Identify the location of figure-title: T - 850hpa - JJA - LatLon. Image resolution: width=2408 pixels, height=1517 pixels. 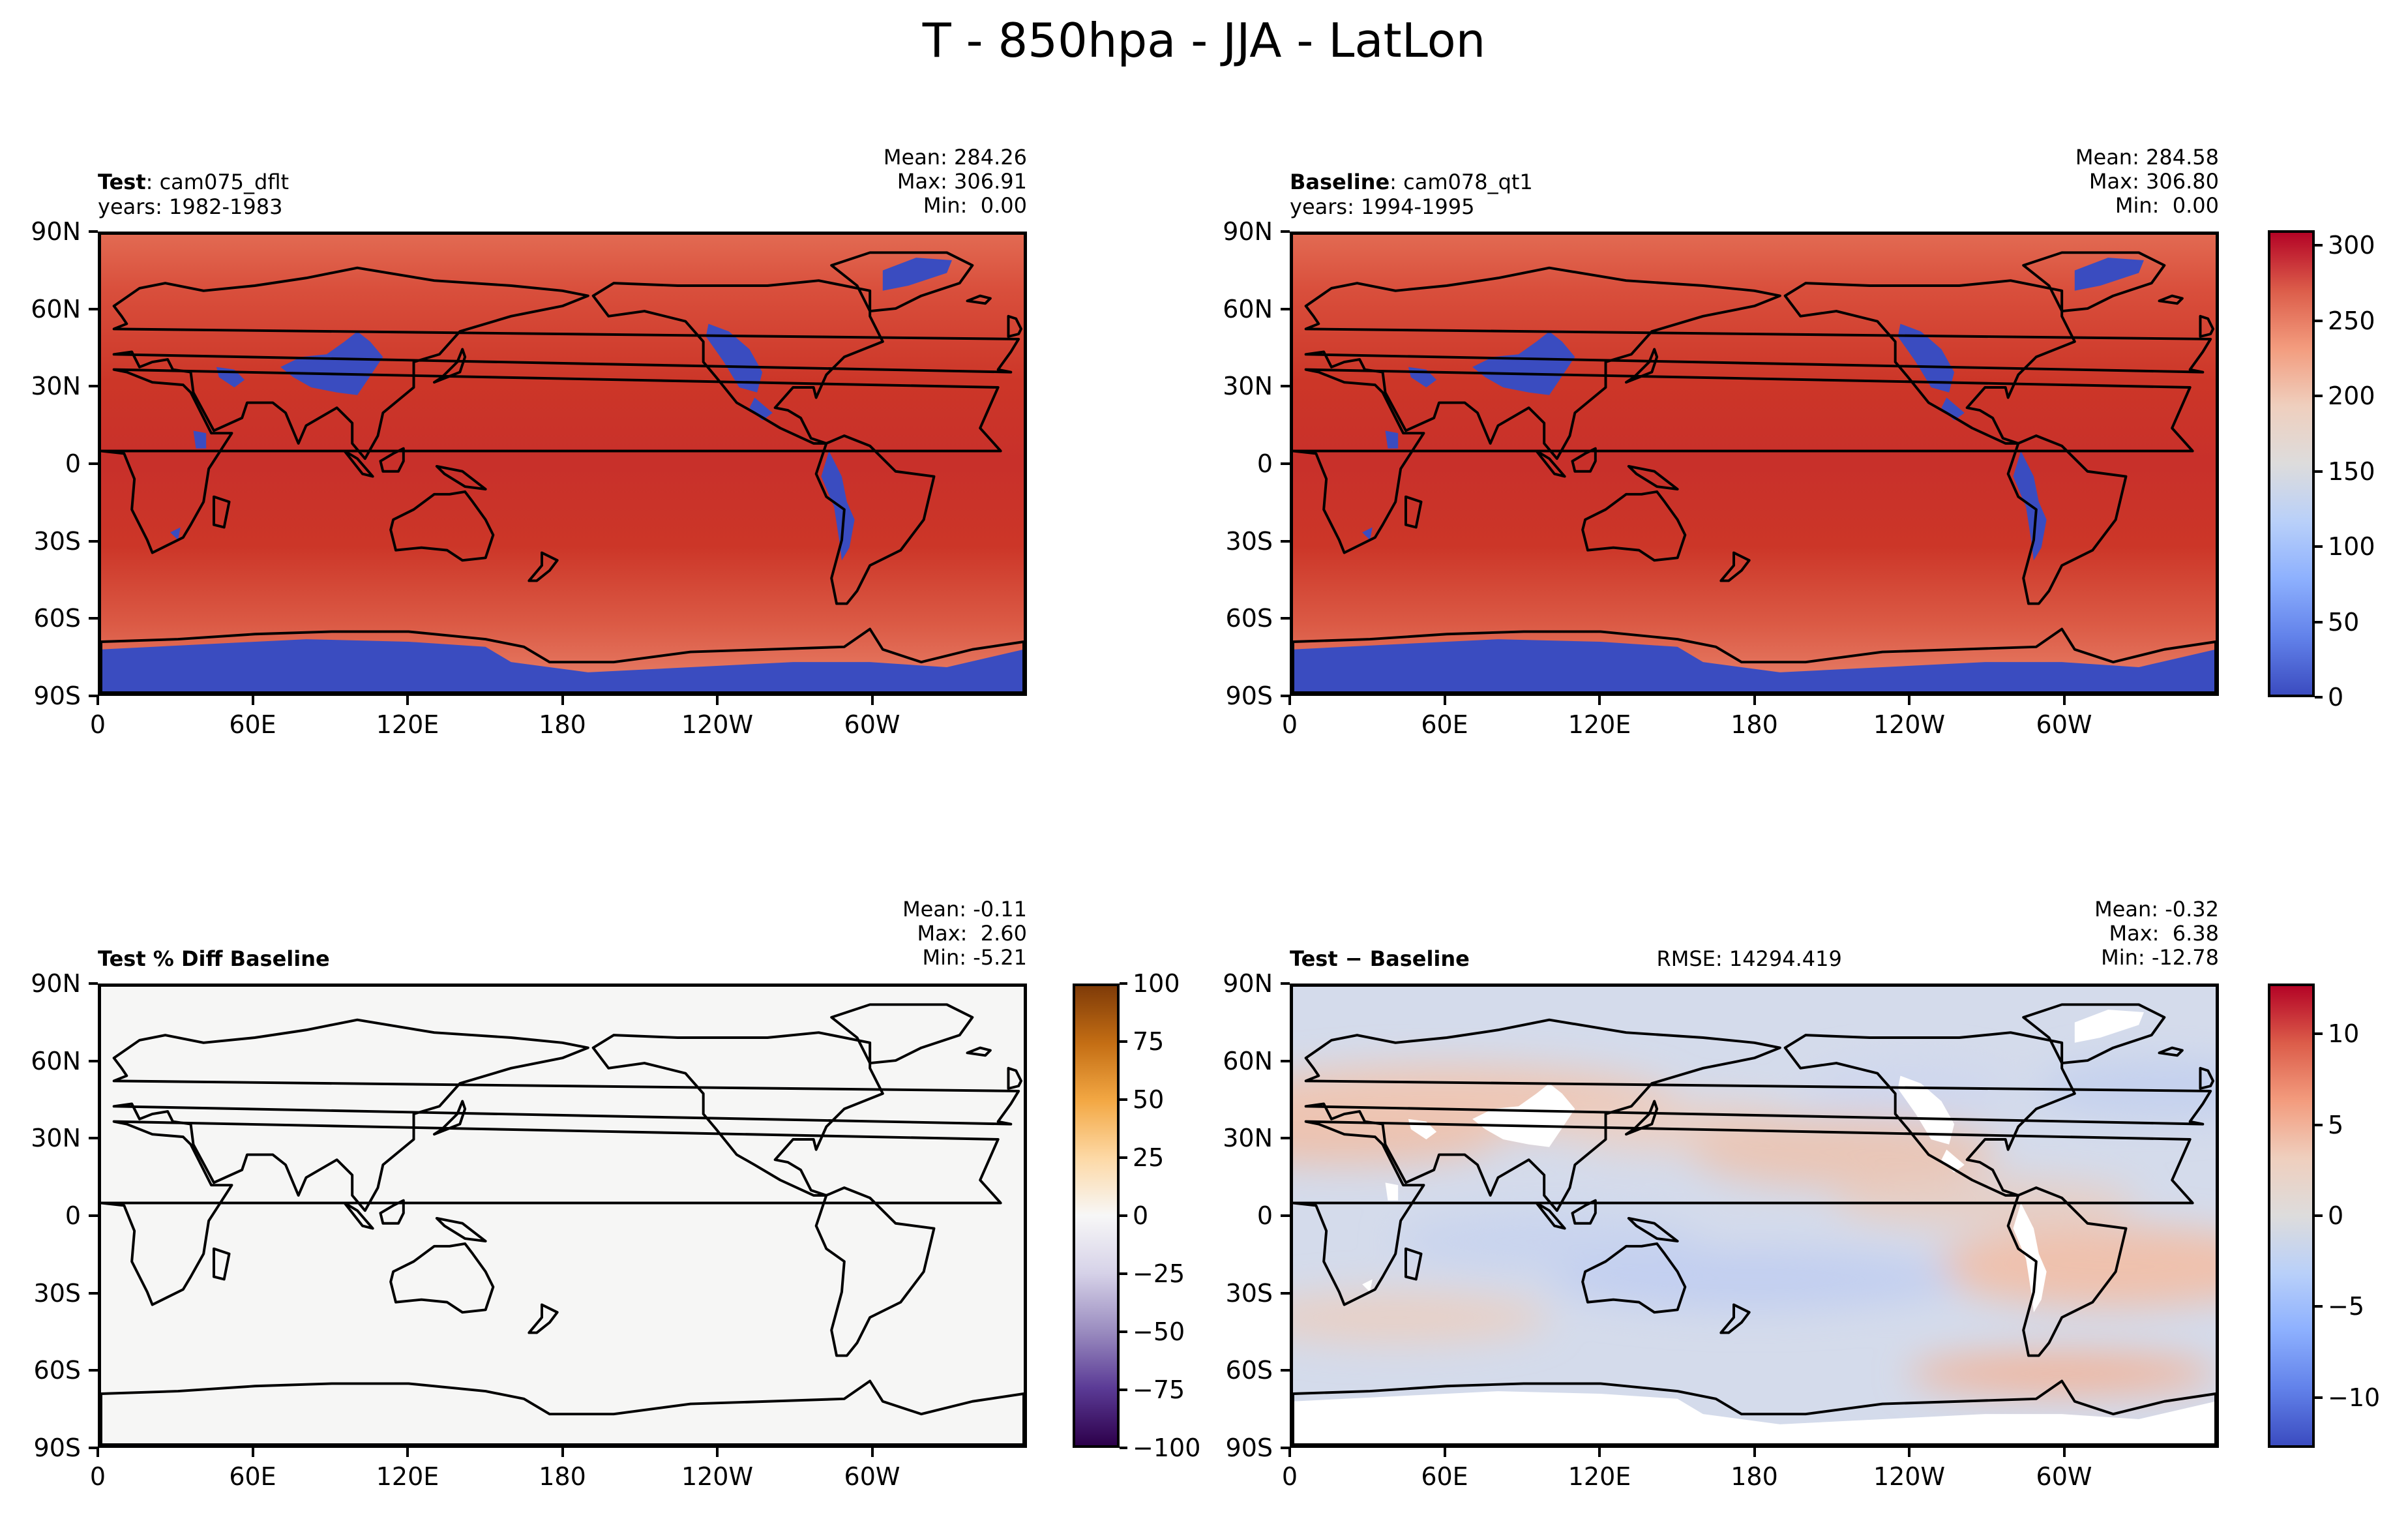
(1204, 40).